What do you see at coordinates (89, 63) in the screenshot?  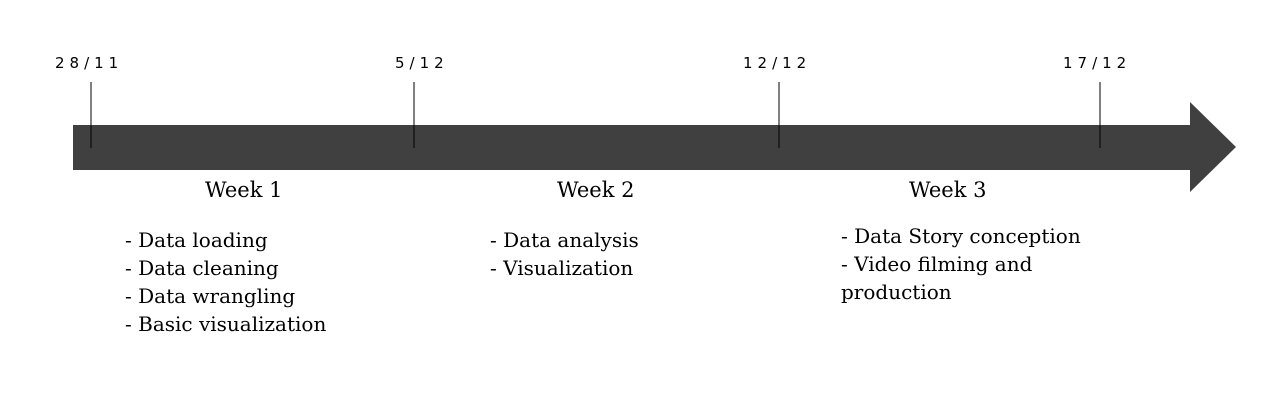 I see `date-label-1: 28/11` at bounding box center [89, 63].